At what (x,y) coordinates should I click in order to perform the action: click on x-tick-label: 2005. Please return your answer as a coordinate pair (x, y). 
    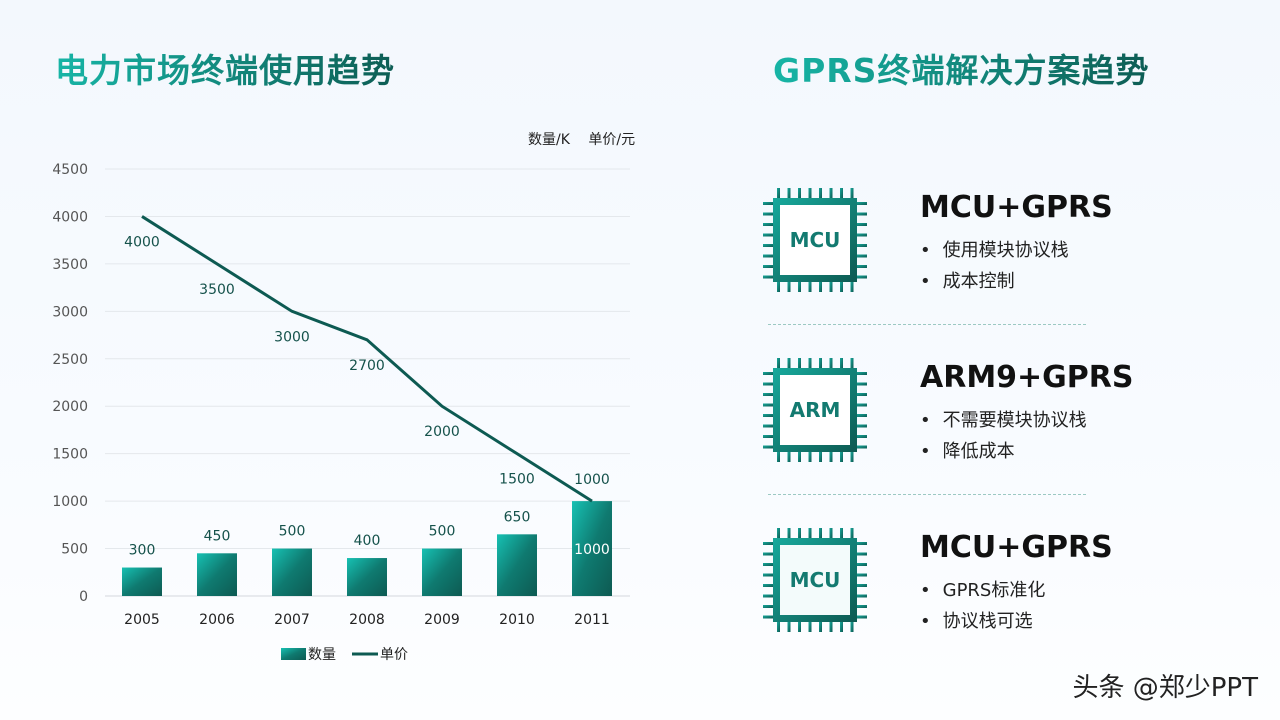
    Looking at the image, I should click on (142, 620).